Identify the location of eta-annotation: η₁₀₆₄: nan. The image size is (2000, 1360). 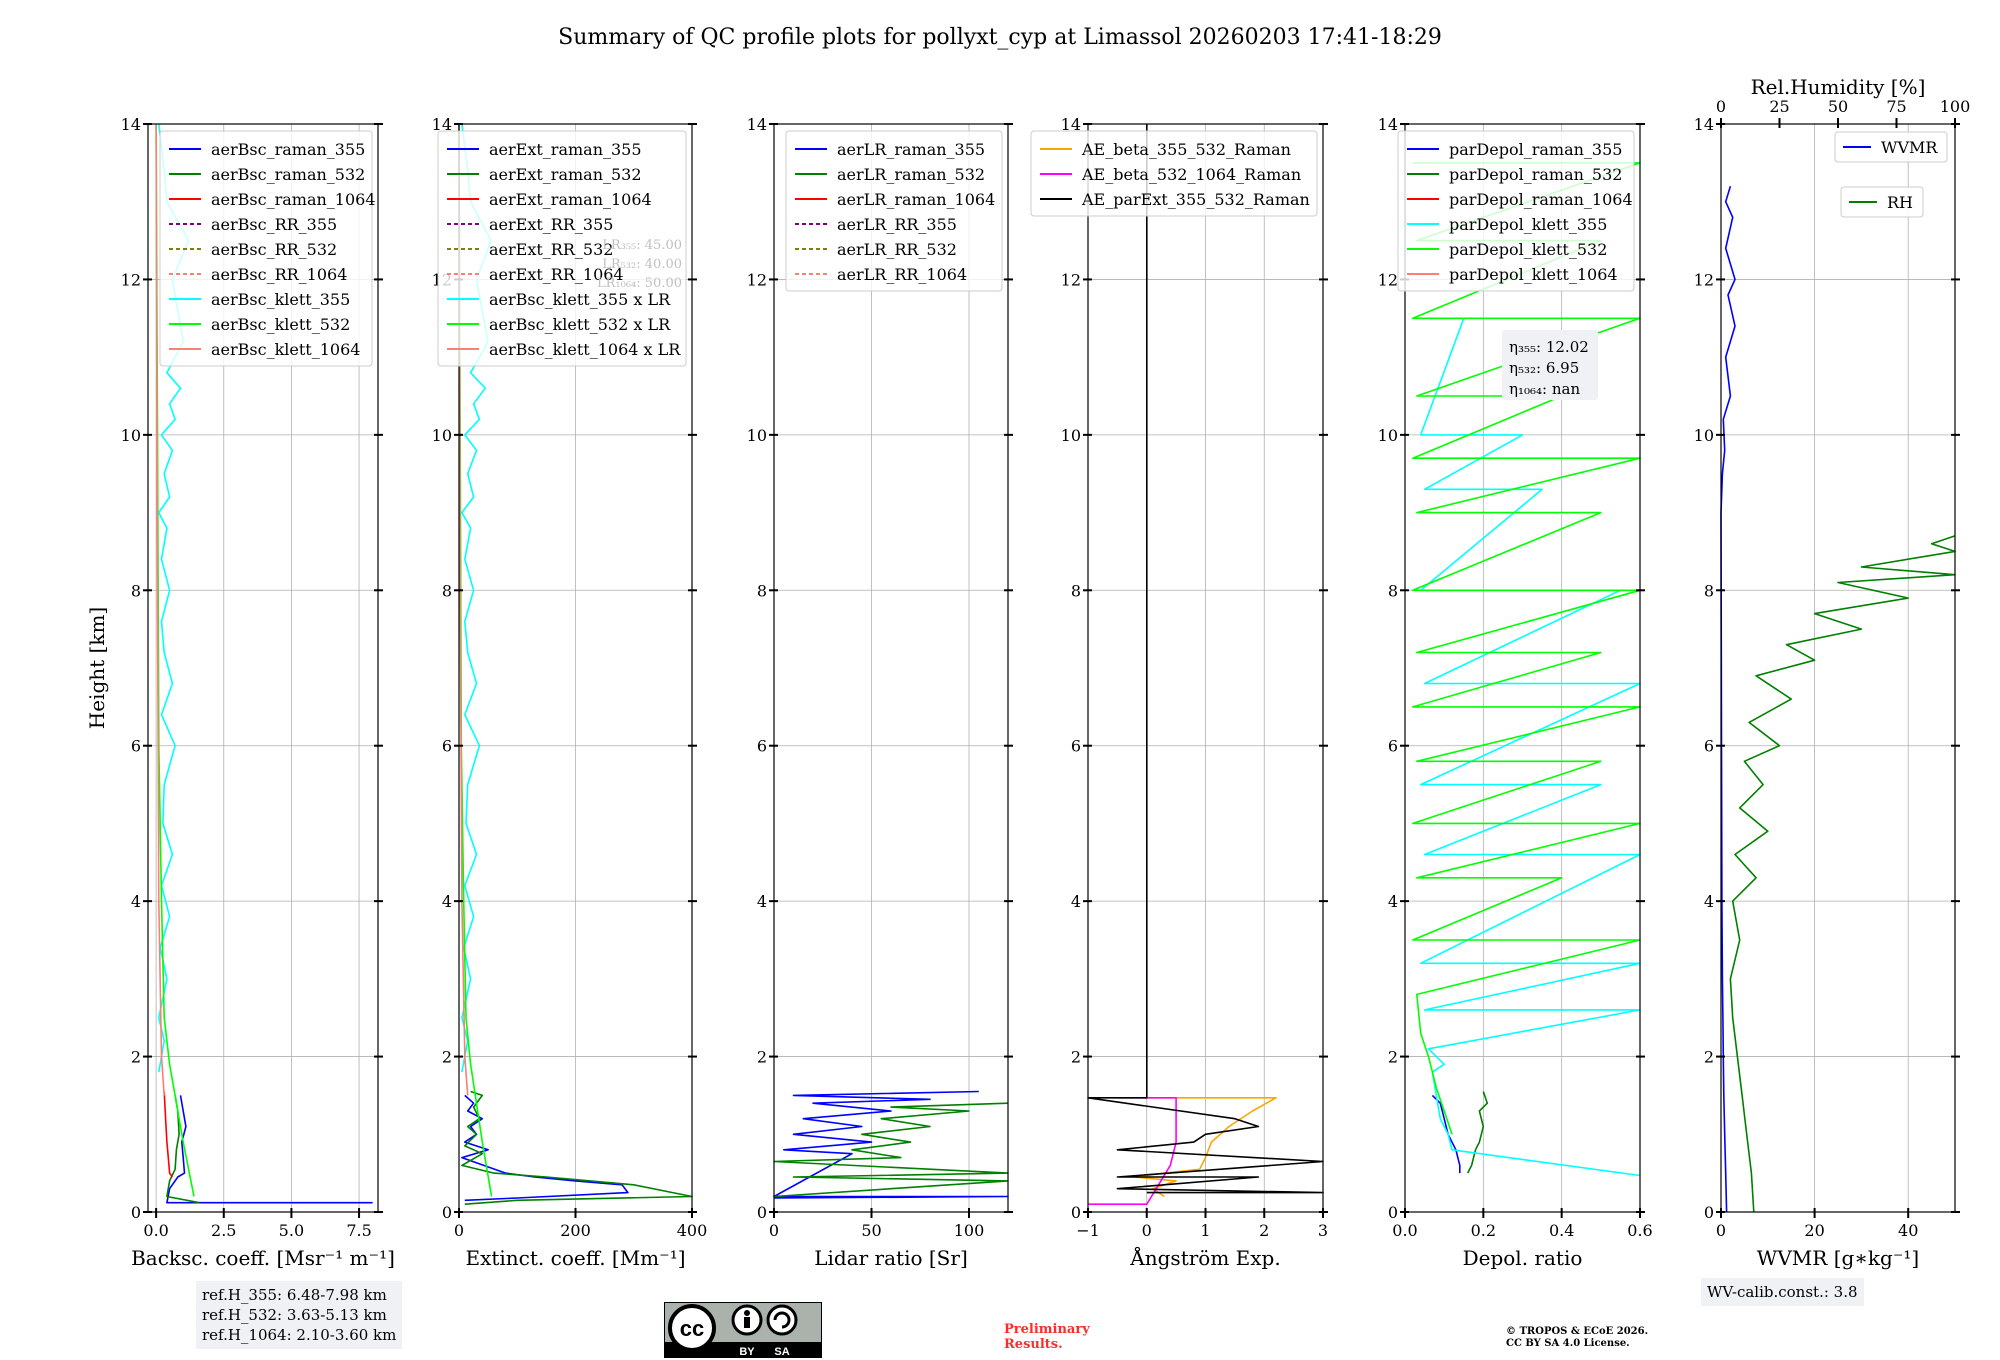
(1544, 389).